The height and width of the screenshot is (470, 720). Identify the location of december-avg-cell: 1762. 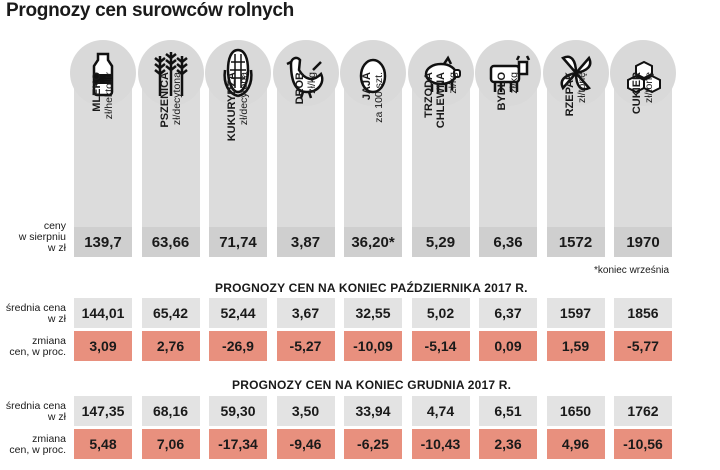
(643, 411).